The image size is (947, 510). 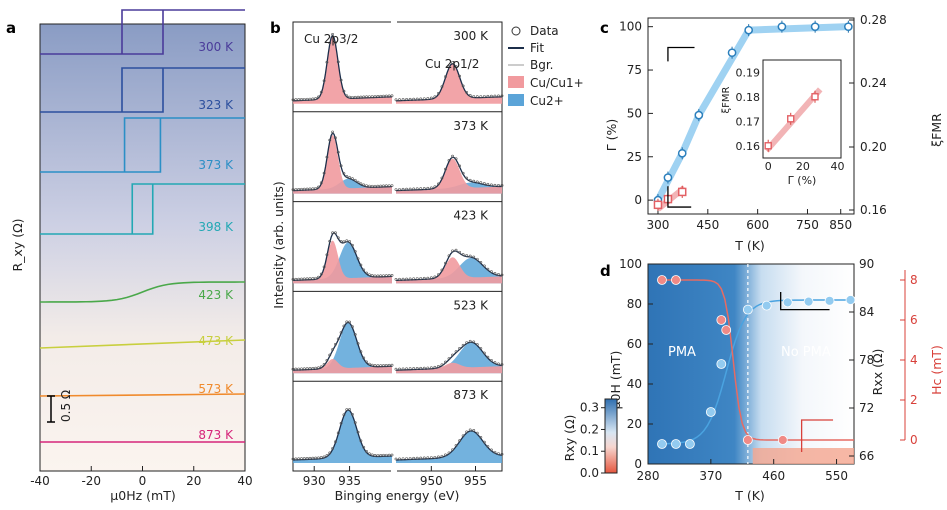 What do you see at coordinates (914, 440) in the screenshot?
I see `d-hc-tick-label-0: 0` at bounding box center [914, 440].